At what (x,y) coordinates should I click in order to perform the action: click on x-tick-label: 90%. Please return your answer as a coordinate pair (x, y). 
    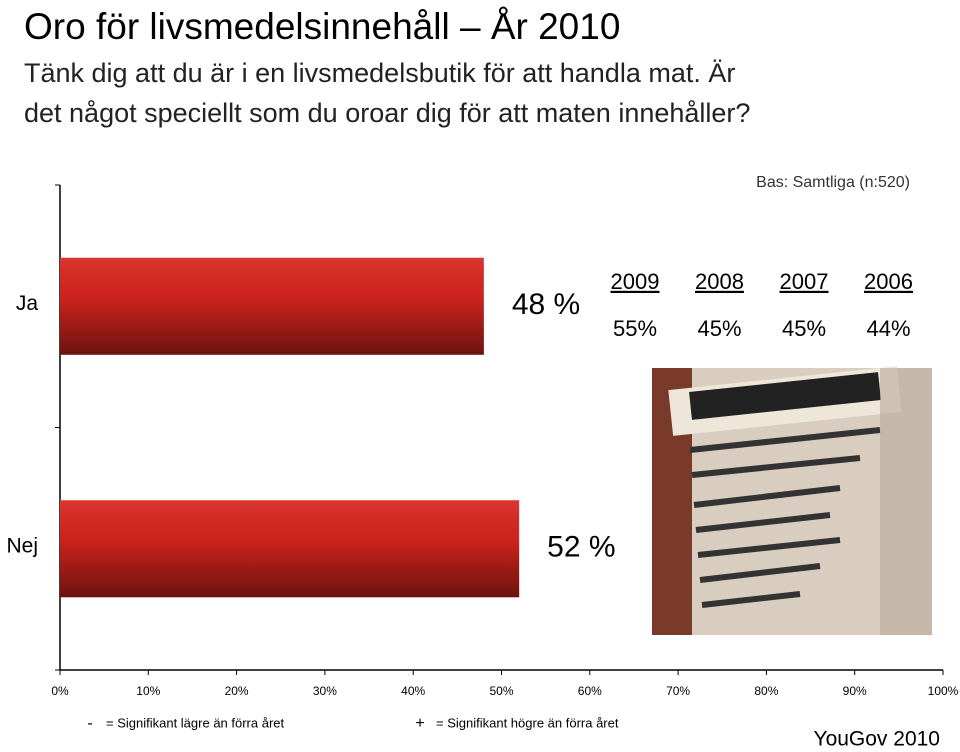
    Looking at the image, I should click on (855, 691).